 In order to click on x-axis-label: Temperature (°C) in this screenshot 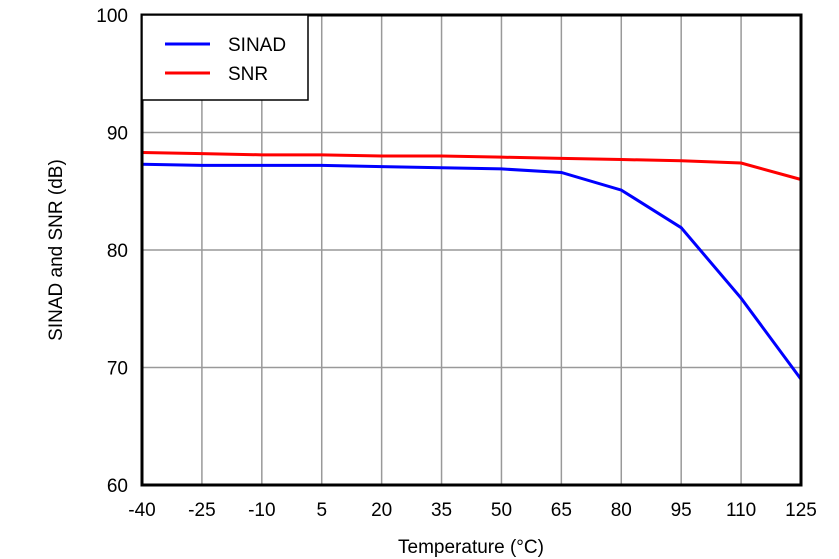, I will do `click(471, 547)`.